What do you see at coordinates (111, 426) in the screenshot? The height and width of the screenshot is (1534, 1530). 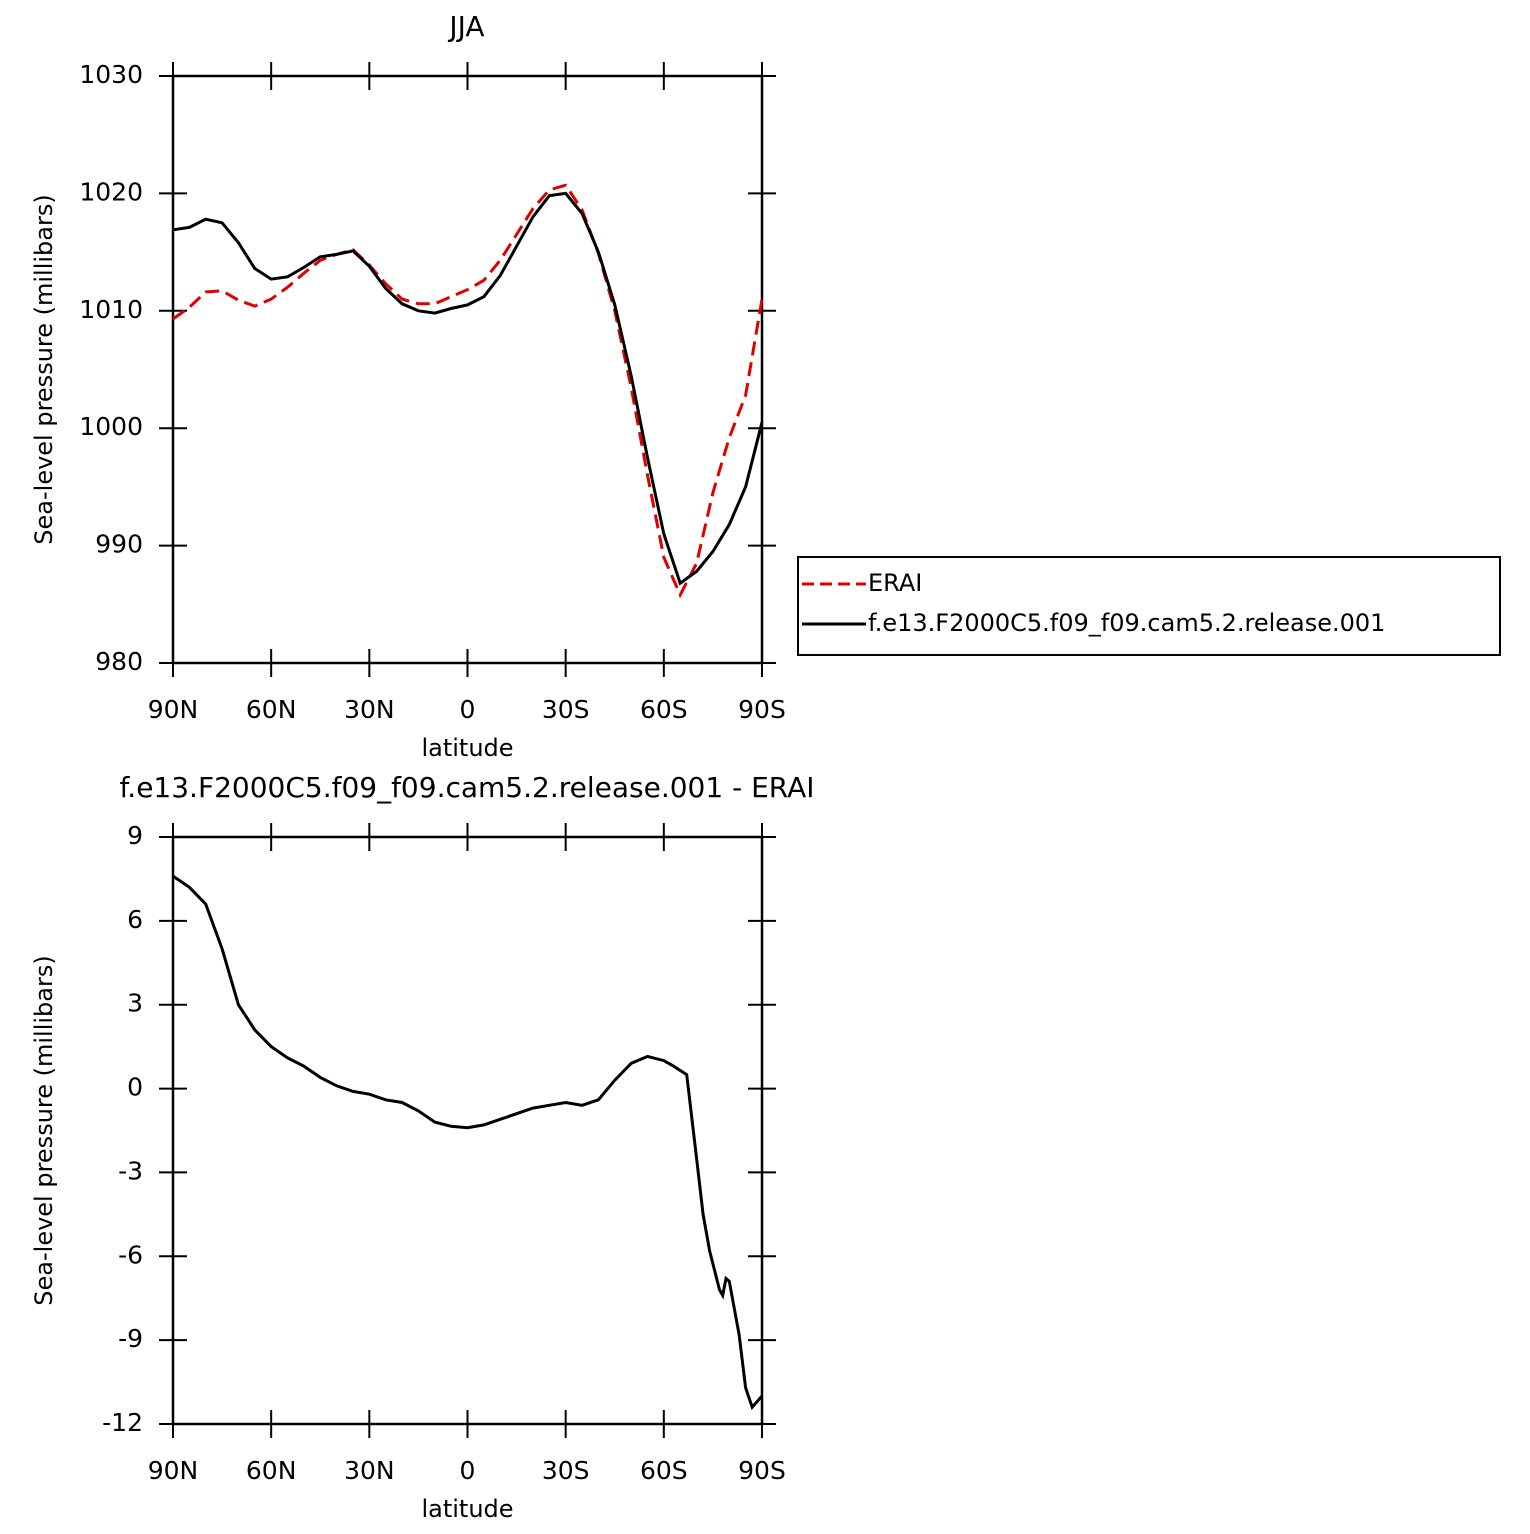 I see `y-tick-label: 1000` at bounding box center [111, 426].